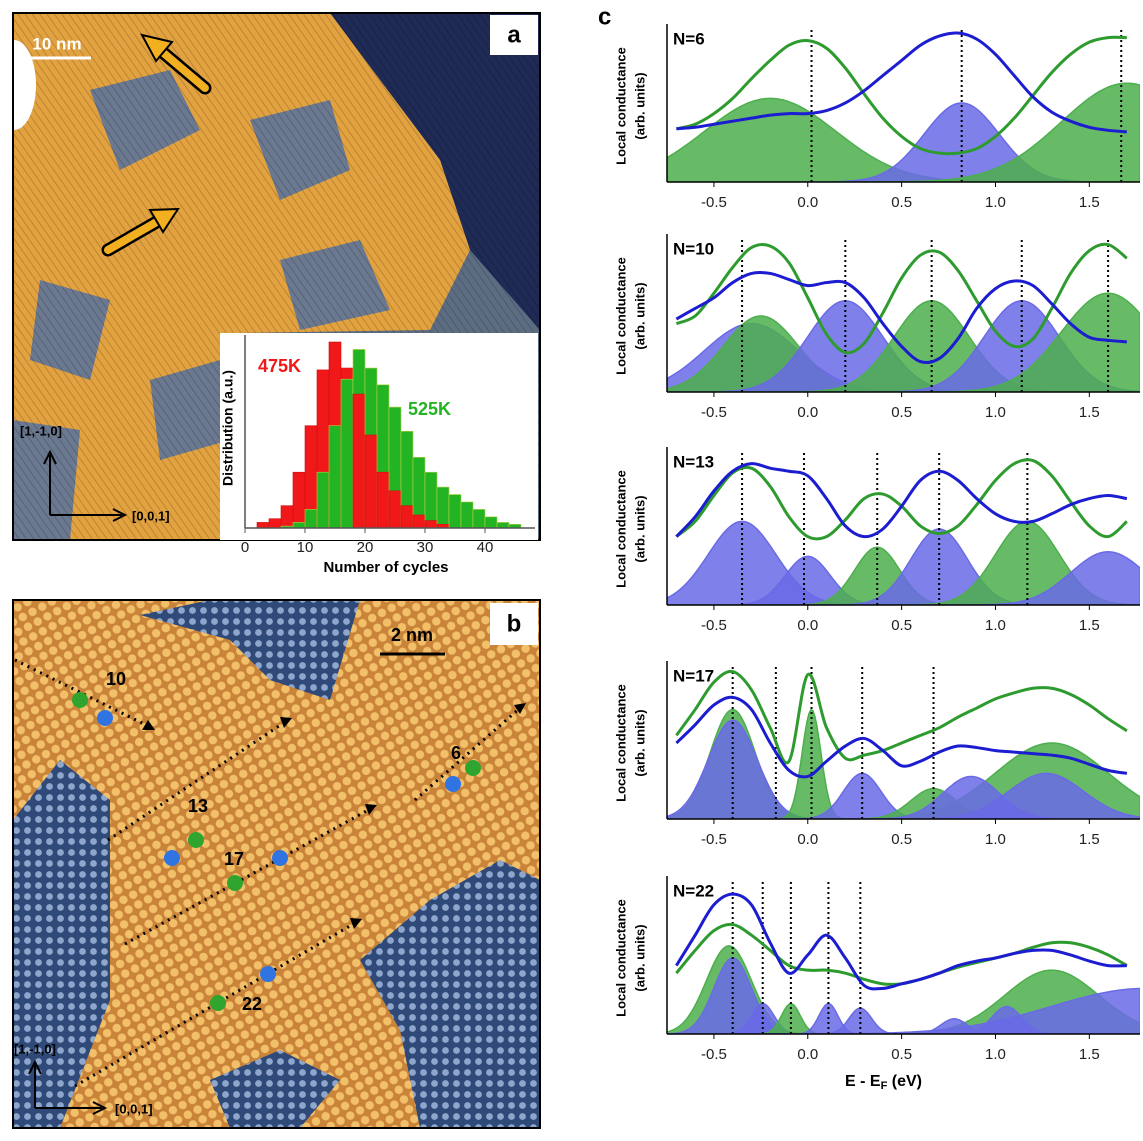  What do you see at coordinates (385, 567) in the screenshot?
I see `x-axis-label: Number of cycles` at bounding box center [385, 567].